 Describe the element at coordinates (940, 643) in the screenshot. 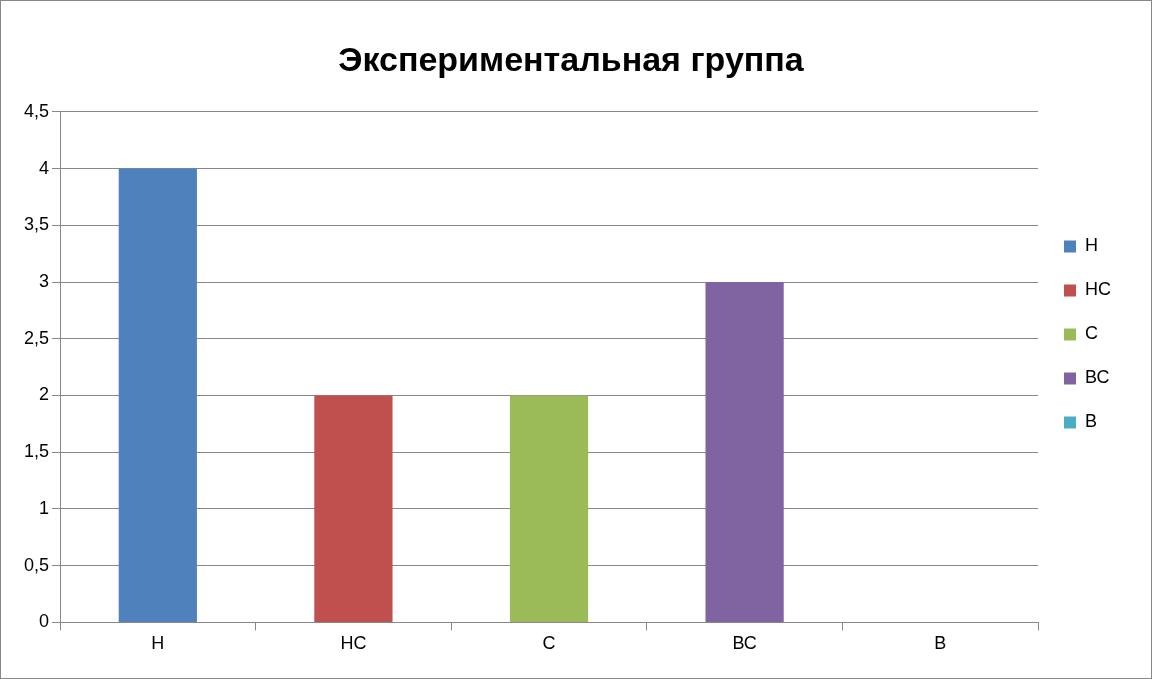

I see `x-tick-label: В` at that location.